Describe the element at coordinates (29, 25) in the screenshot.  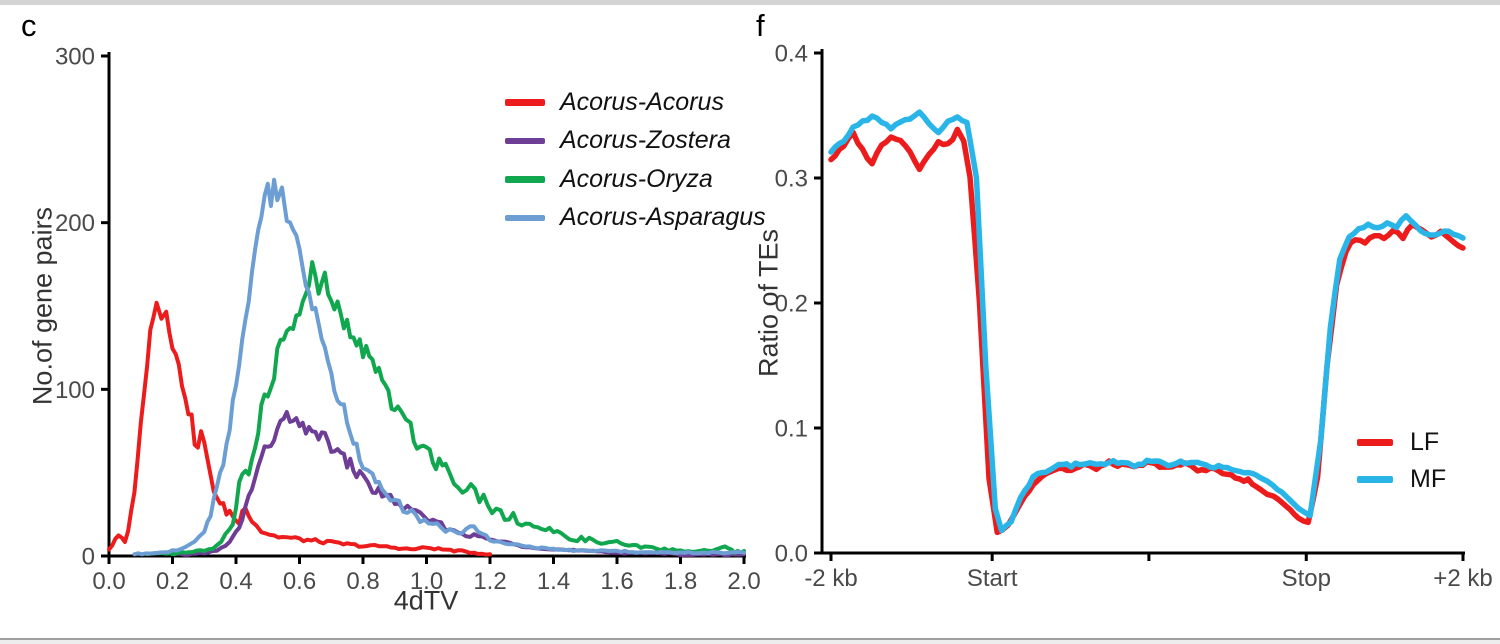
I see `panel-c-letter: c` at that location.